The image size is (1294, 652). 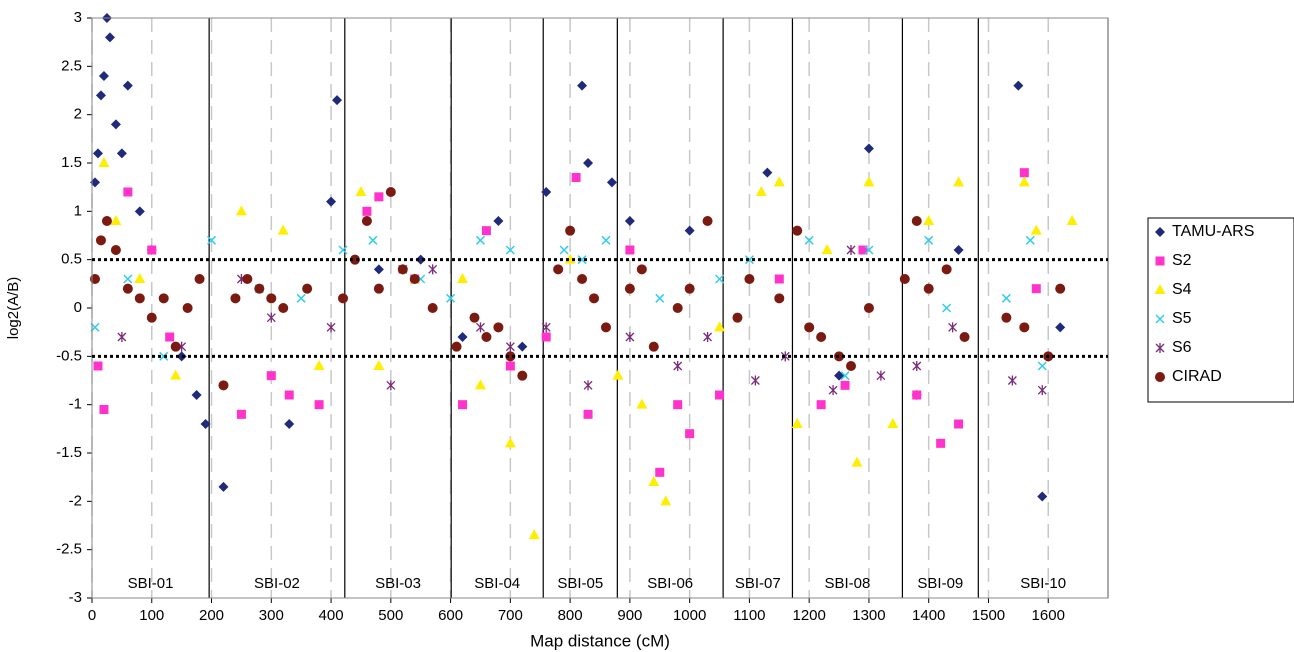 What do you see at coordinates (758, 583) in the screenshot?
I see `chromosome-label: SBI-07` at bounding box center [758, 583].